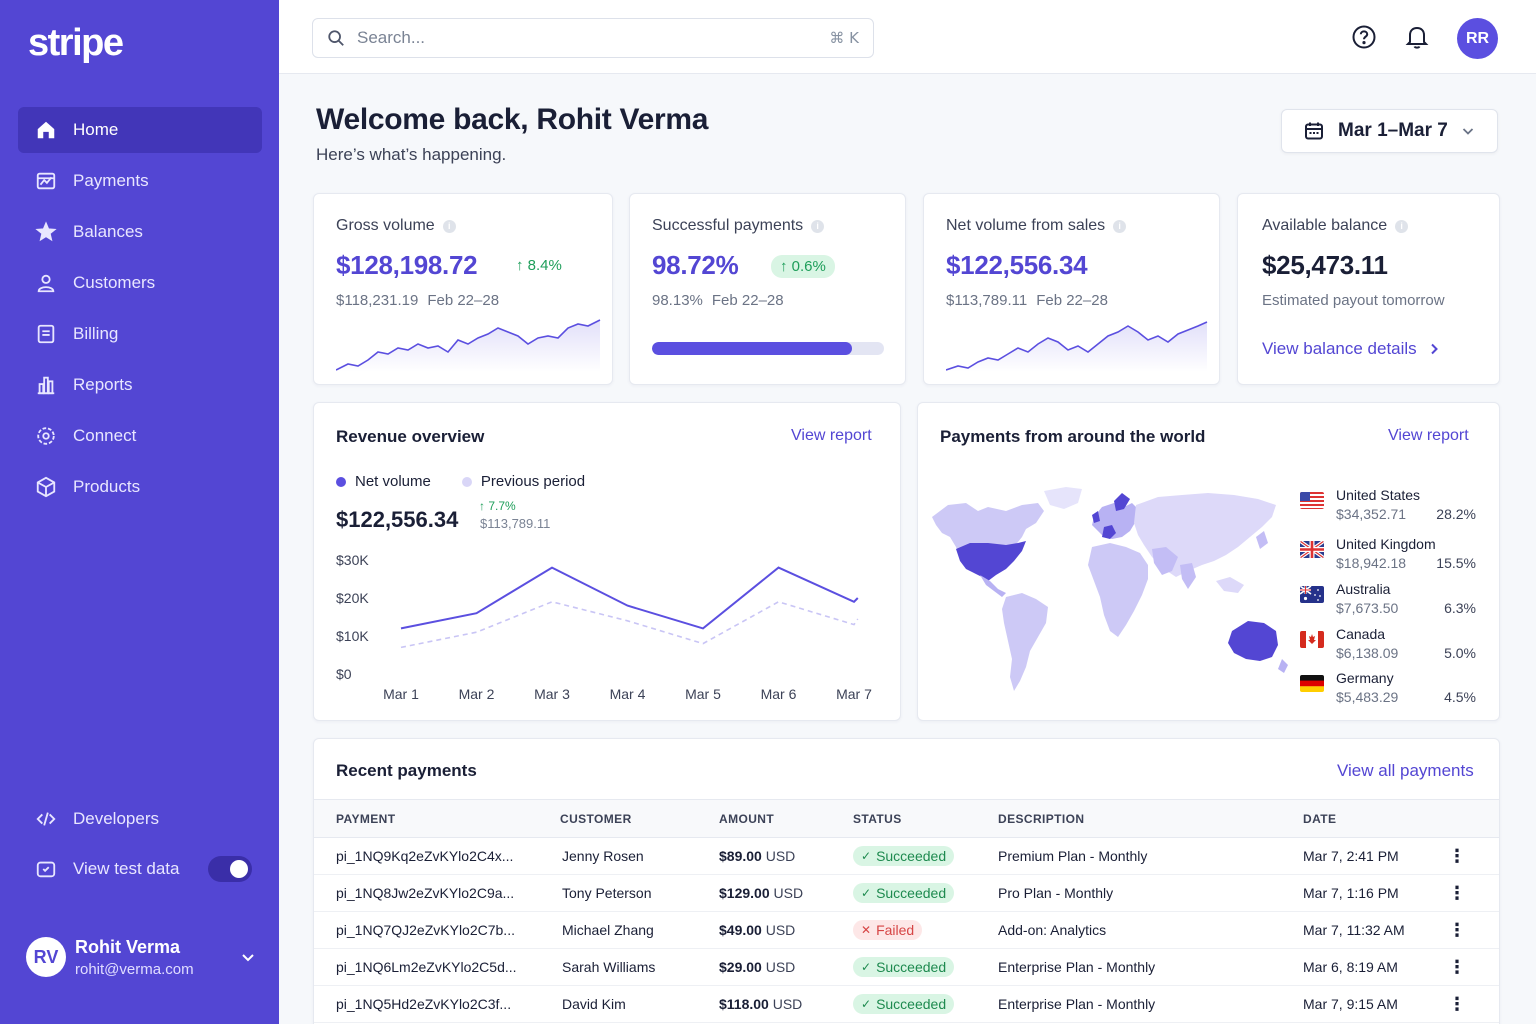 The image size is (1536, 1024). Describe the element at coordinates (134, 957) in the screenshot. I see `user-info: Rohit Verma rohit@verma.com` at that location.